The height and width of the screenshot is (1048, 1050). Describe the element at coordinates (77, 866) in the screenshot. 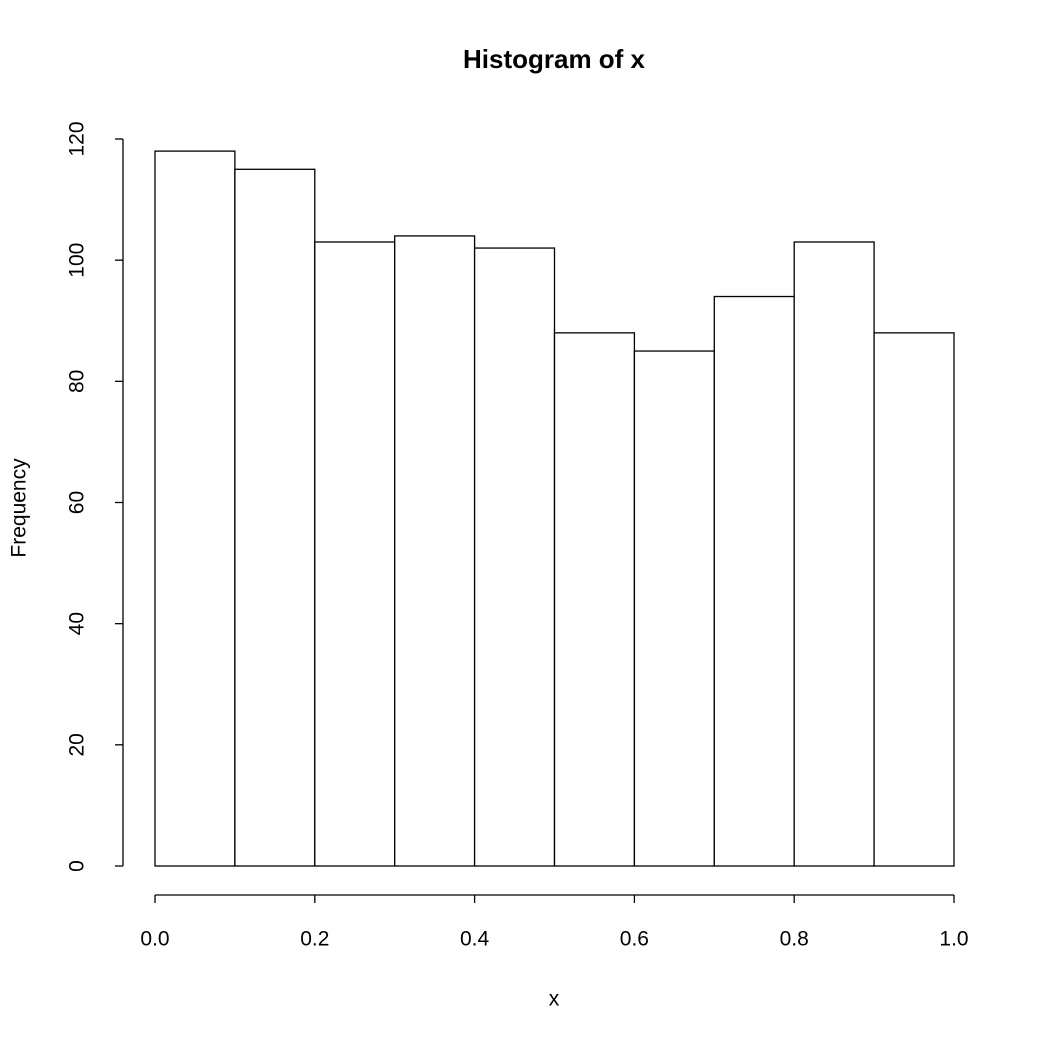

I see `y-tick-label: 0` at that location.